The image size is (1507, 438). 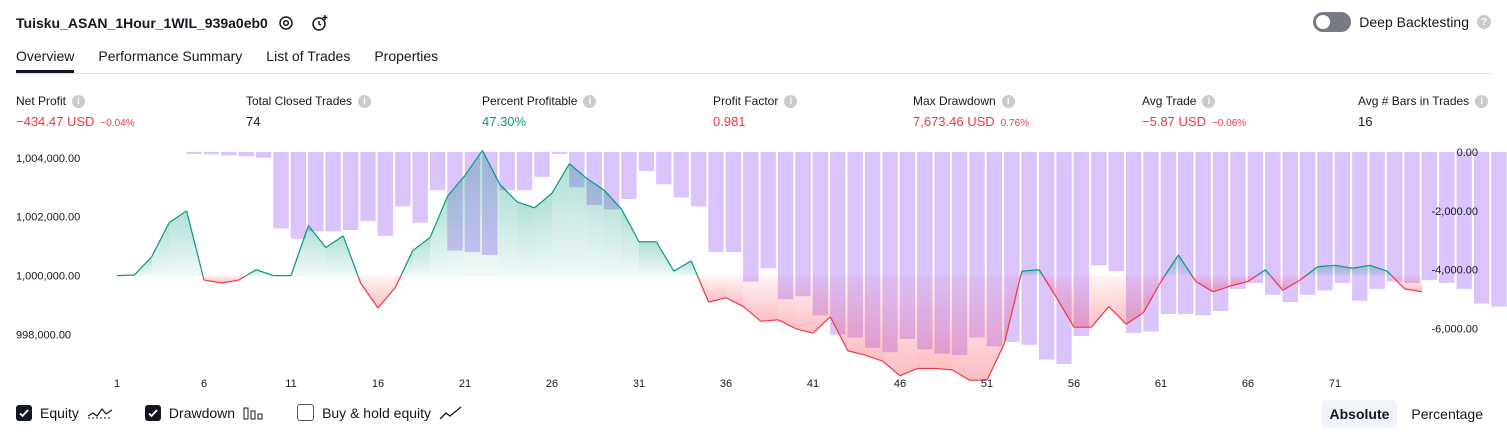 What do you see at coordinates (204, 384) in the screenshot?
I see `x-axis-tick-label: 6` at bounding box center [204, 384].